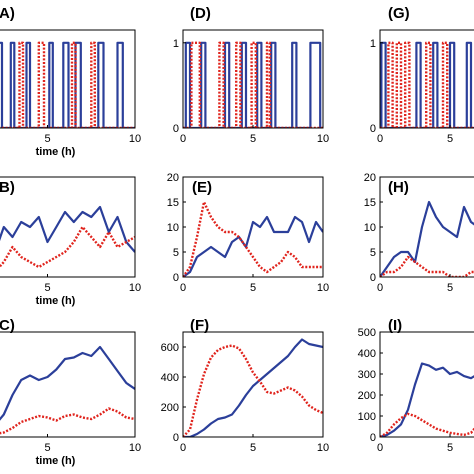  I want to click on panel-label-a: (A), so click(7, 13).